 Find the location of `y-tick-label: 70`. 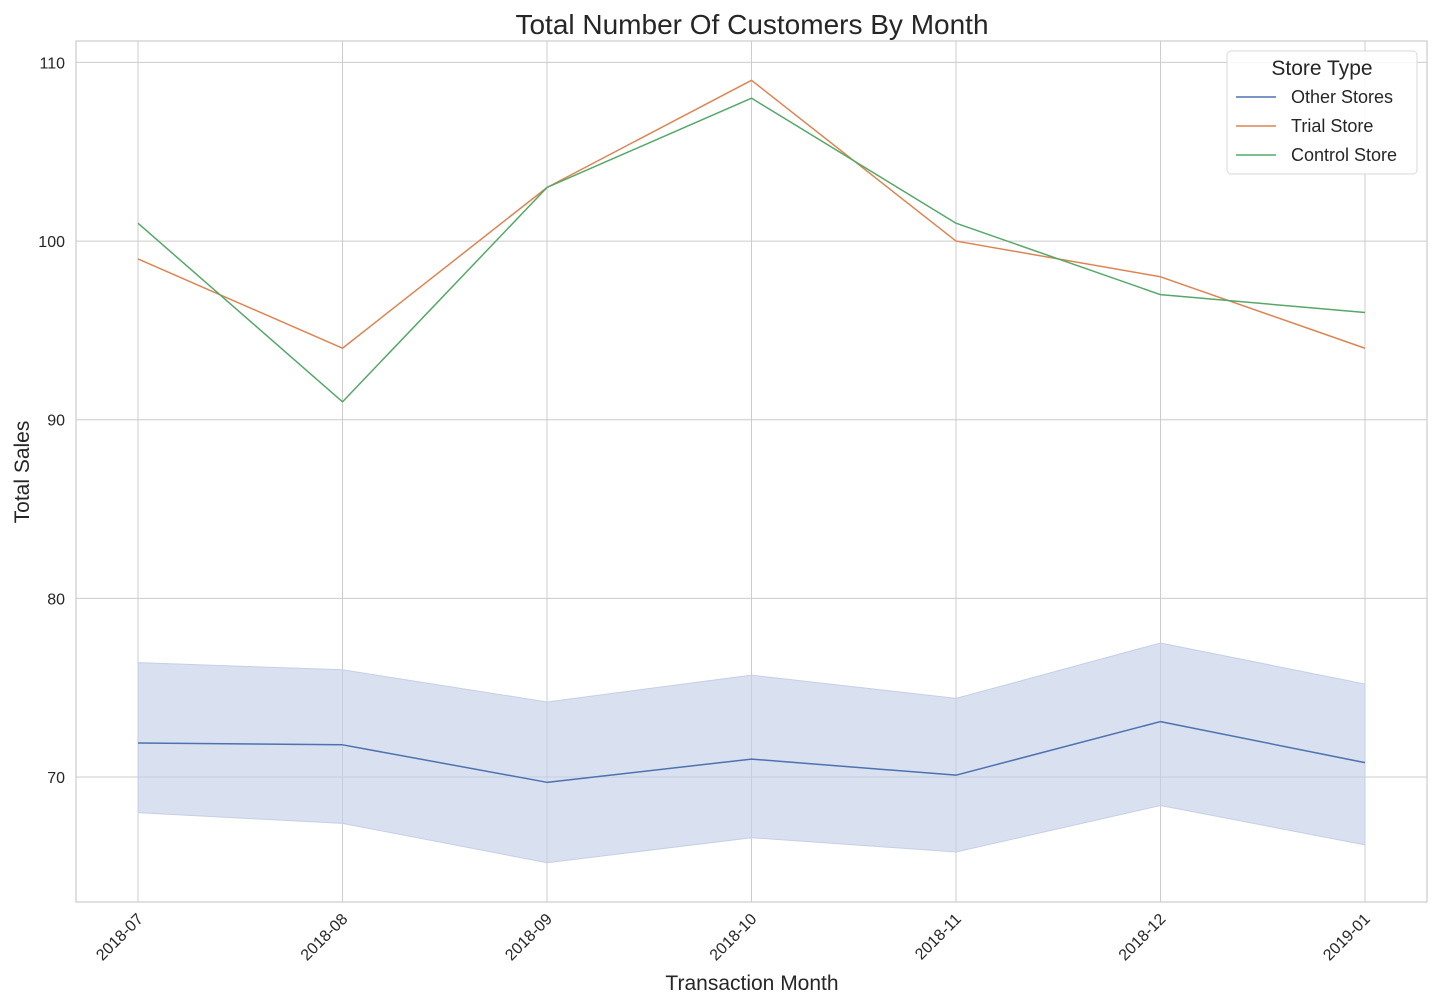

y-tick-label: 70 is located at coordinates (56, 778).